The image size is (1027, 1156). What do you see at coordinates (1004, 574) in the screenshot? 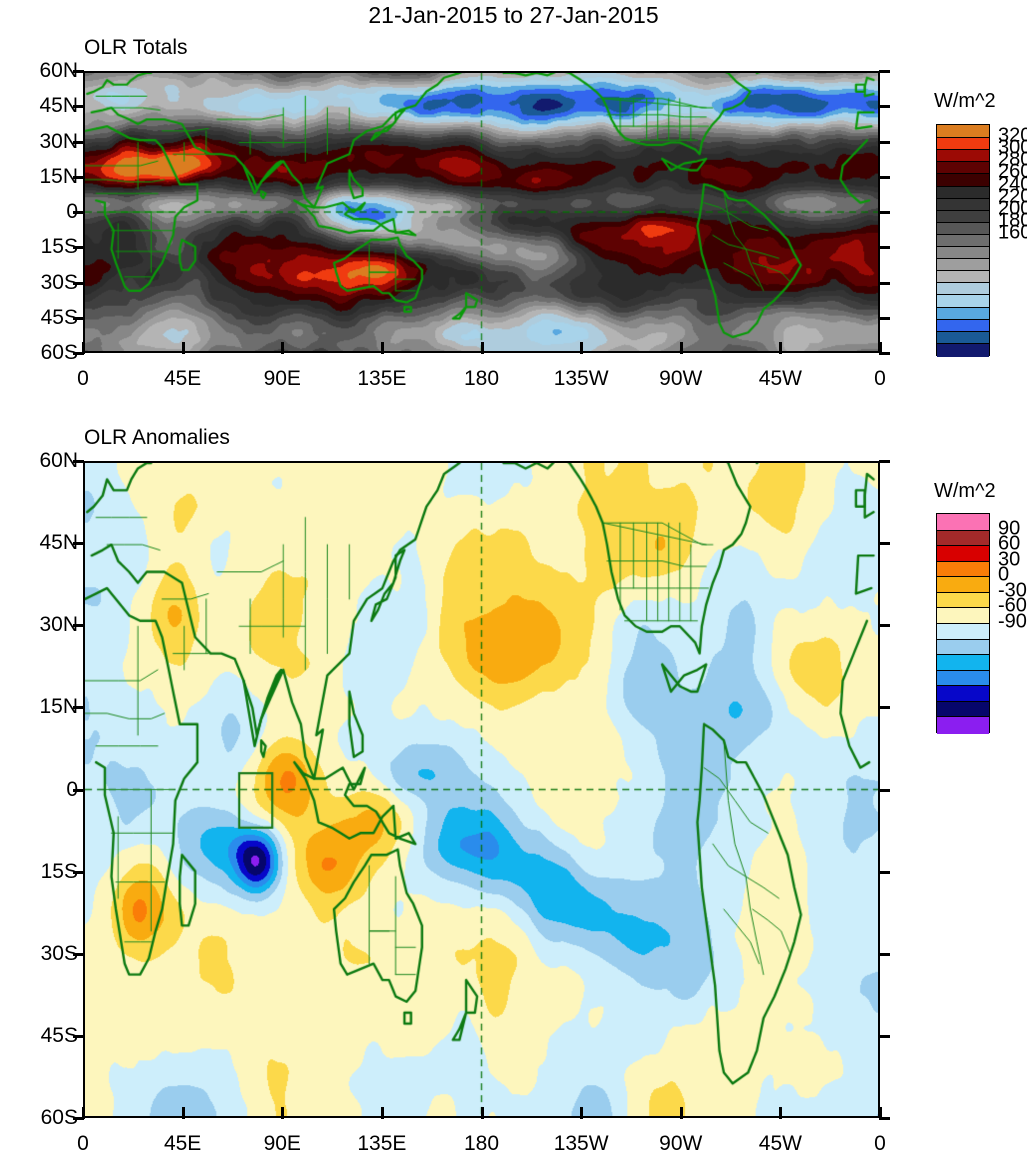
I see `colorbar-tick-label-0: 0` at bounding box center [1004, 574].